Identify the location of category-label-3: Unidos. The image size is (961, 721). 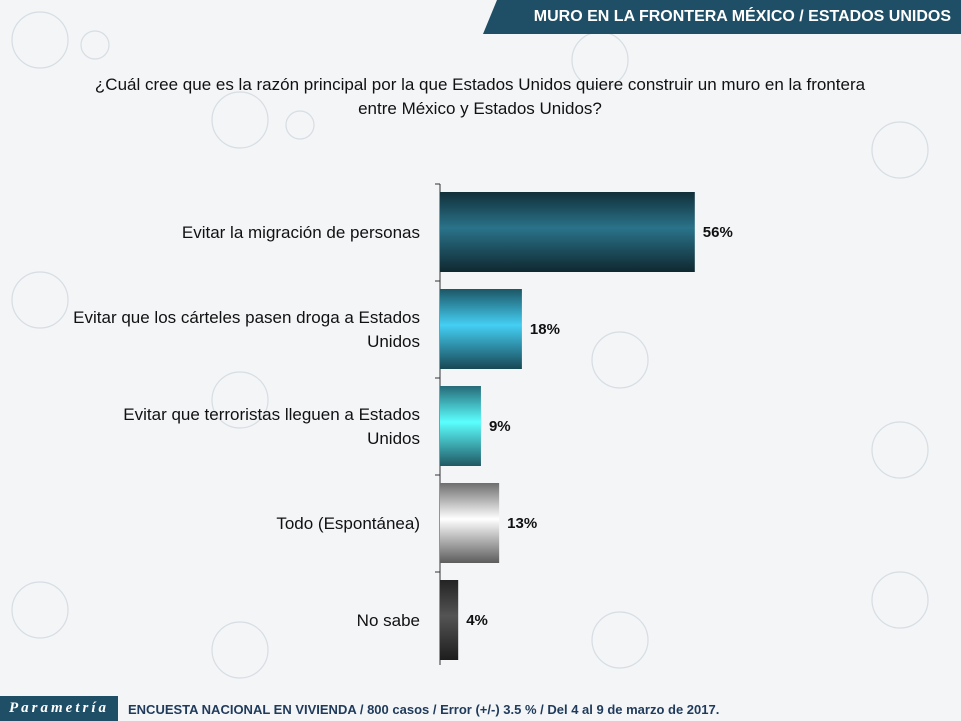
(393, 438).